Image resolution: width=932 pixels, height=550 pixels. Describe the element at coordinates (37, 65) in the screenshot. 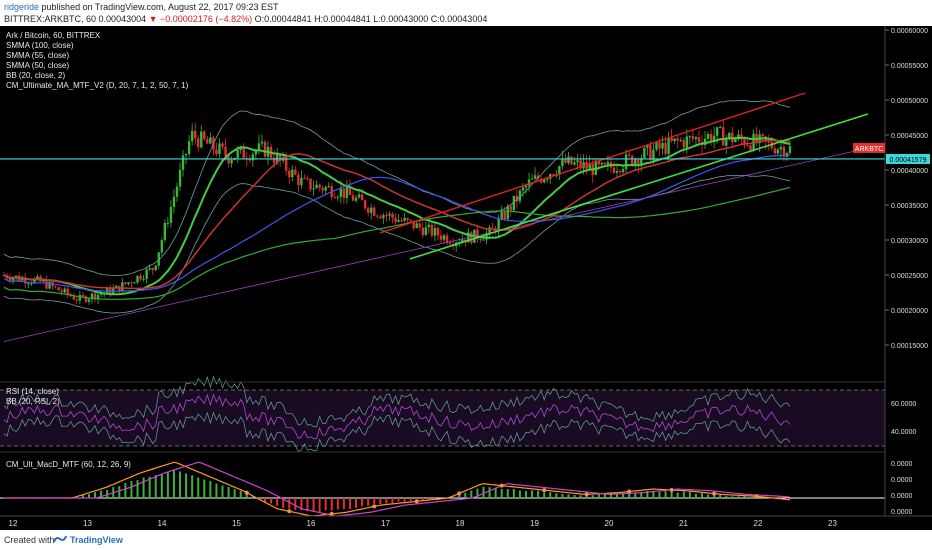

I see `legend-entry: SMMA (50, close)` at that location.